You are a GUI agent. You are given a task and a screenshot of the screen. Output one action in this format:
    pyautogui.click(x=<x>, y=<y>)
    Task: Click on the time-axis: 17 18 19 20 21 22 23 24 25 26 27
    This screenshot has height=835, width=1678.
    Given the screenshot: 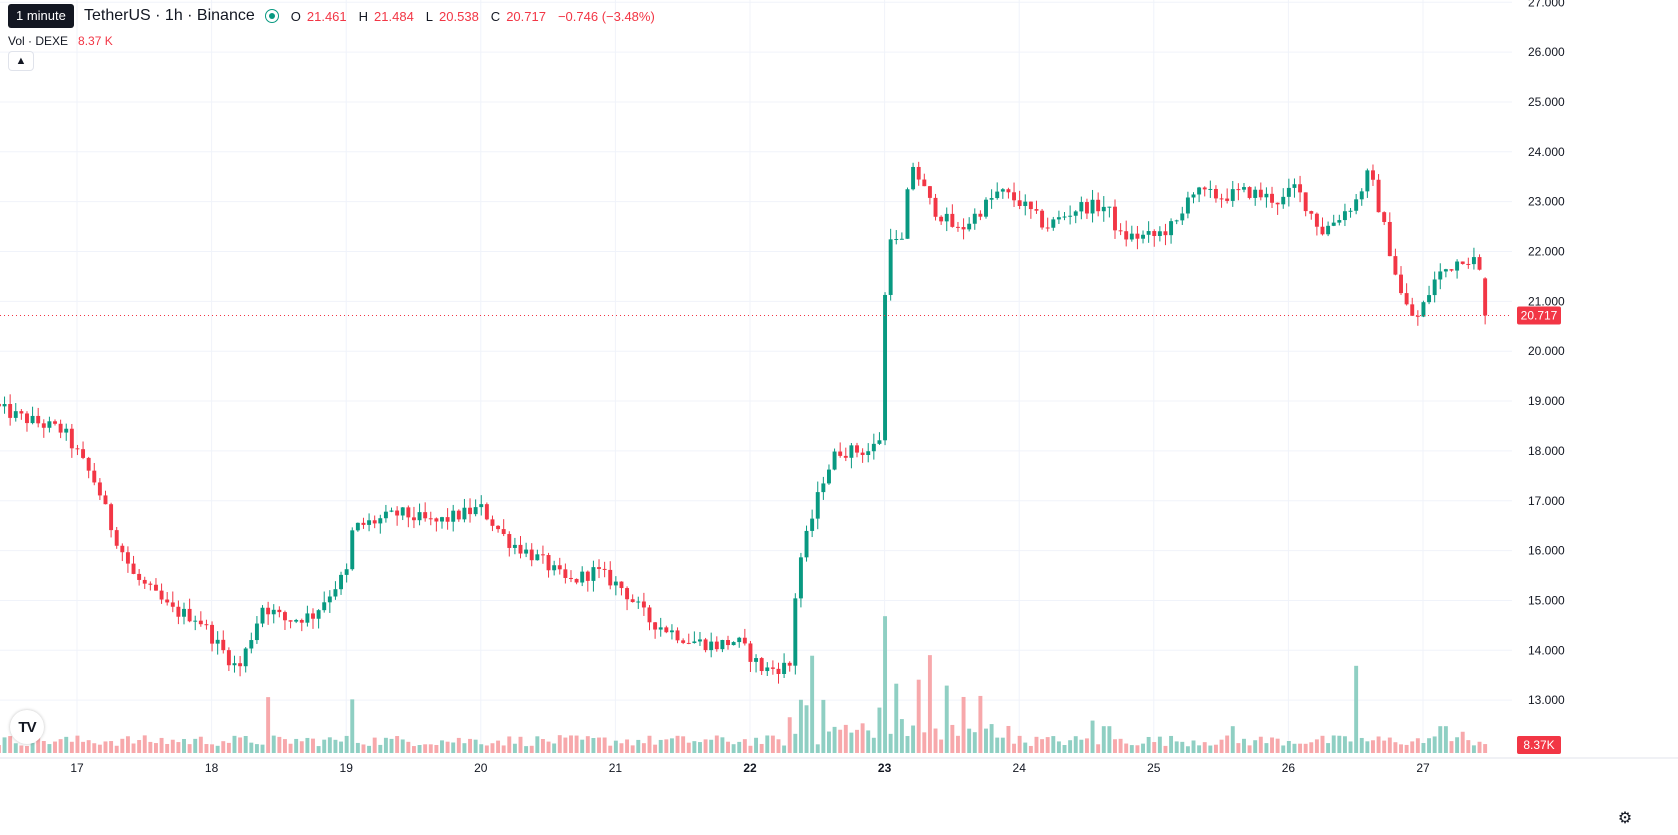 What is the action you would take?
    pyautogui.click(x=839, y=766)
    